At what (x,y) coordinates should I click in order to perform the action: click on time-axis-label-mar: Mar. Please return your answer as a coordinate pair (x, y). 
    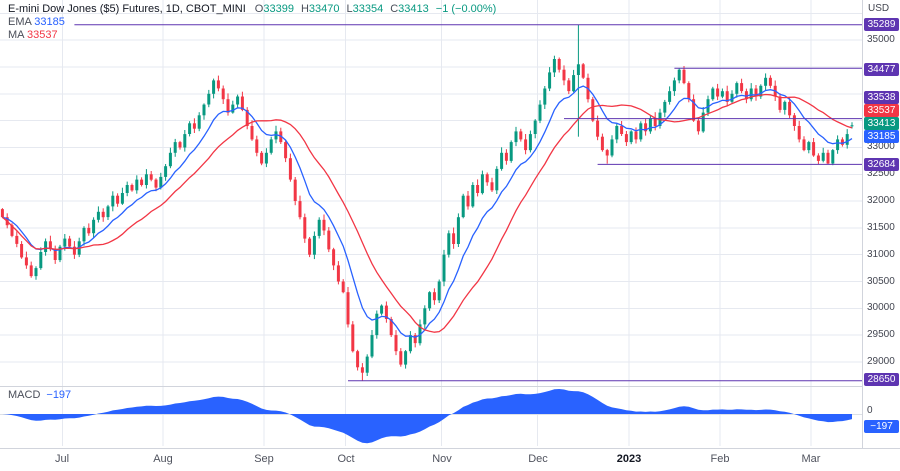
    Looking at the image, I should click on (811, 459).